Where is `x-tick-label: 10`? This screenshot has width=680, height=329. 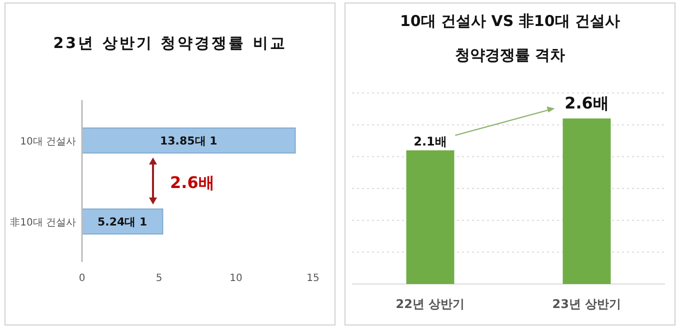 x-tick-label: 10 is located at coordinates (236, 278).